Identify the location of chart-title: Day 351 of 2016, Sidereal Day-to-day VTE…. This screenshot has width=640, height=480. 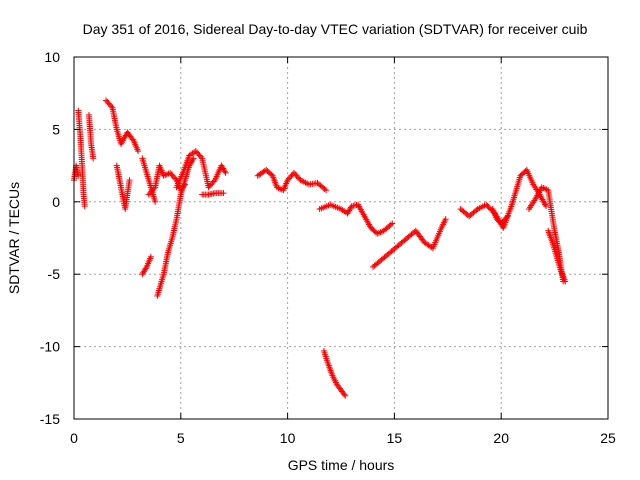
(335, 29).